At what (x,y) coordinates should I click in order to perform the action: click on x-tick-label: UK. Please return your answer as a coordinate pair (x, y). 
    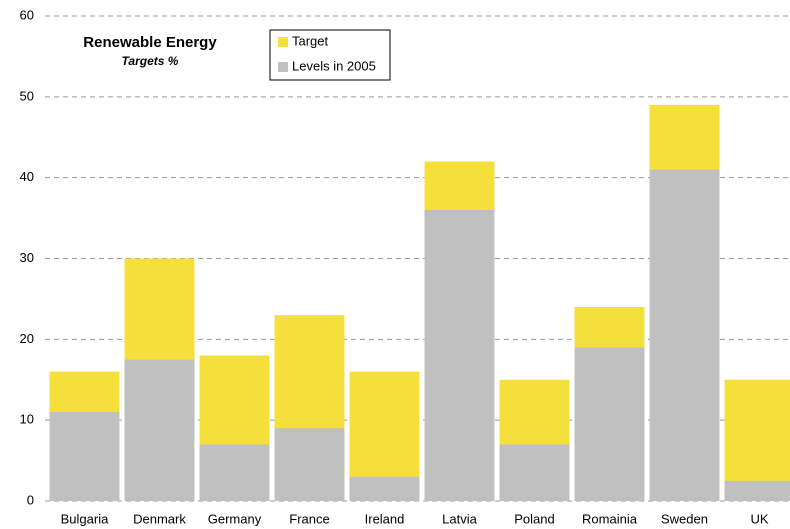
    Looking at the image, I should click on (759, 518).